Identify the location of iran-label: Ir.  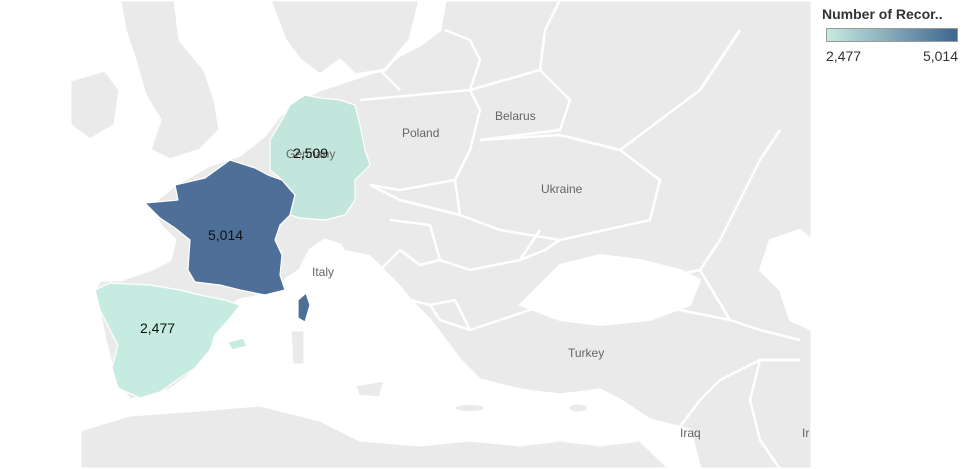
(805, 433).